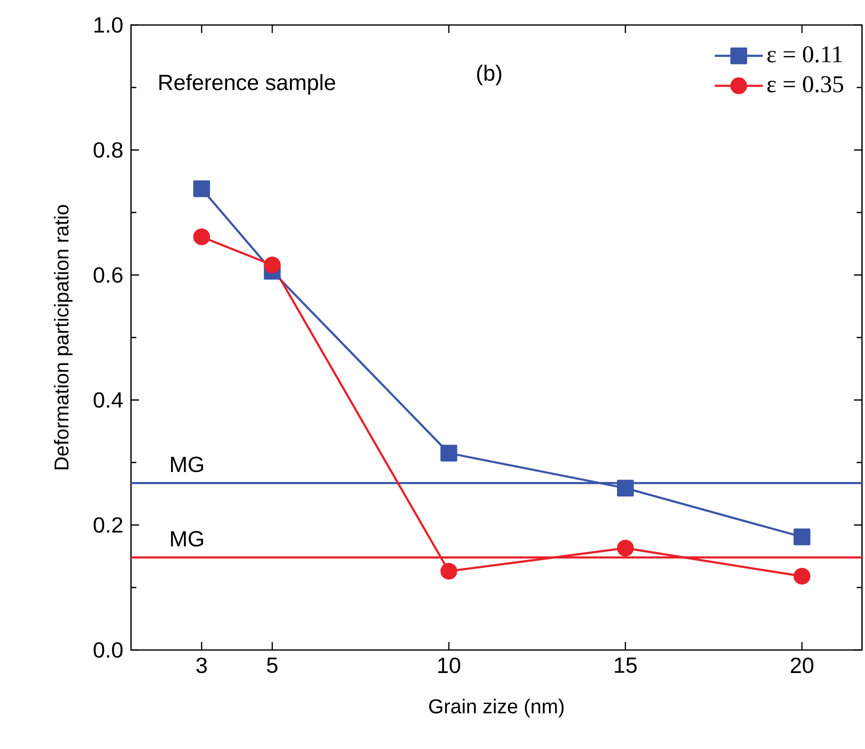 The width and height of the screenshot is (865, 749). What do you see at coordinates (804, 54) in the screenshot?
I see `legend-label: ε = 0.11` at bounding box center [804, 54].